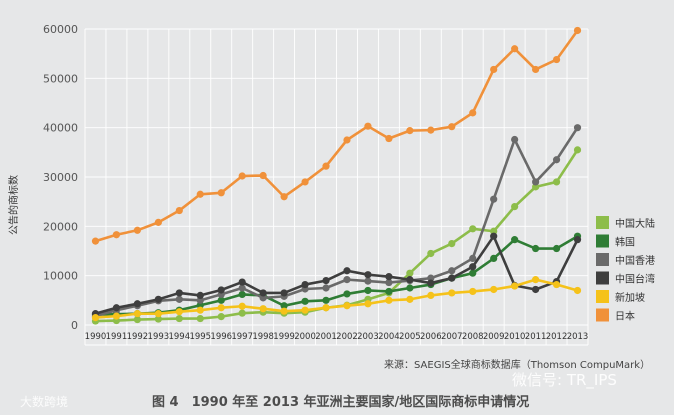 Image resolution: width=674 pixels, height=415 pixels. Describe the element at coordinates (60, 226) in the screenshot. I see `y-tick-label: 20000` at that location.